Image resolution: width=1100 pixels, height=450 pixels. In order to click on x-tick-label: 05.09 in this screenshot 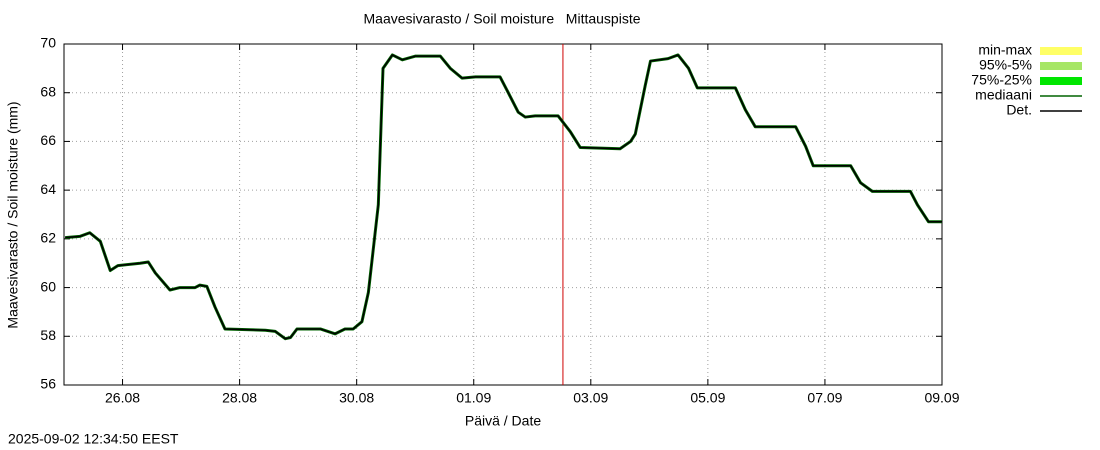, I will do `click(707, 398)`.